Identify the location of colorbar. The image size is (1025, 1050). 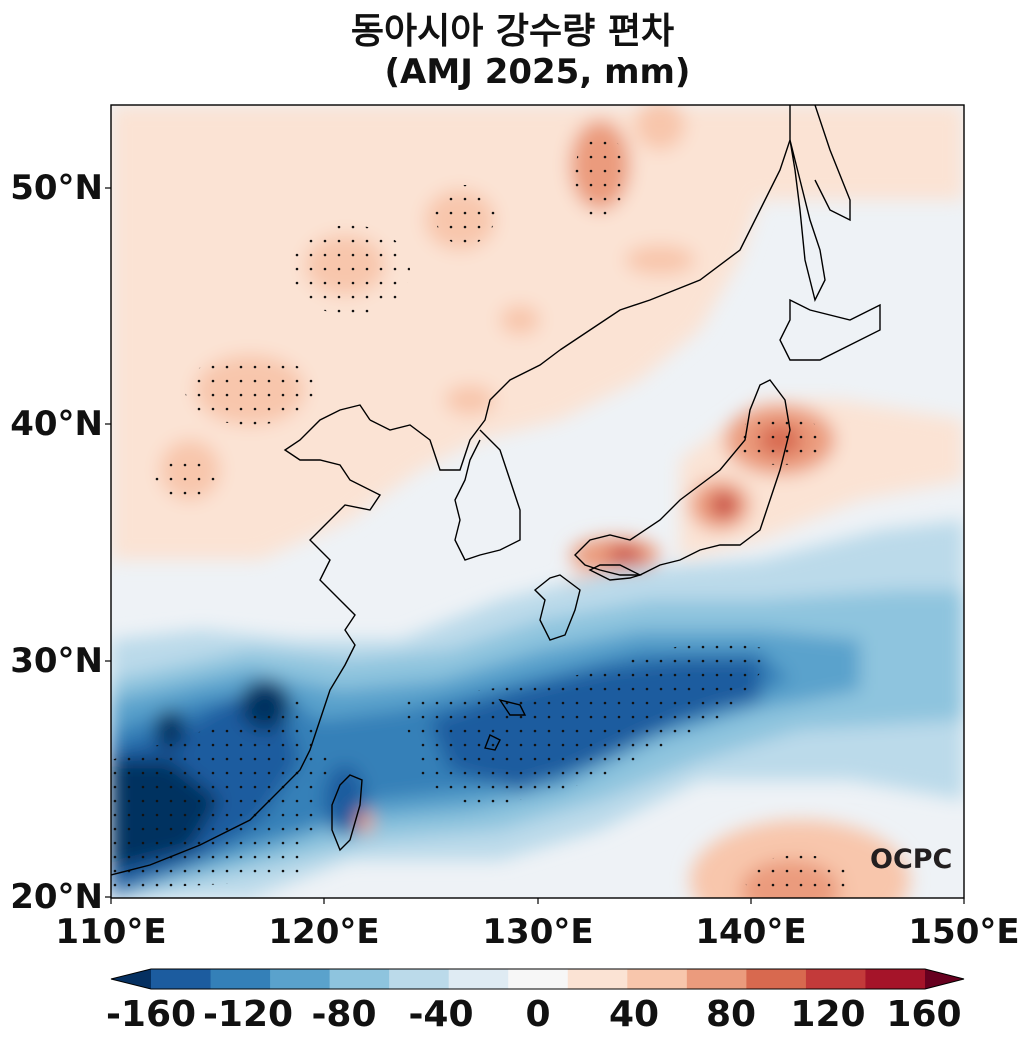
(537, 979).